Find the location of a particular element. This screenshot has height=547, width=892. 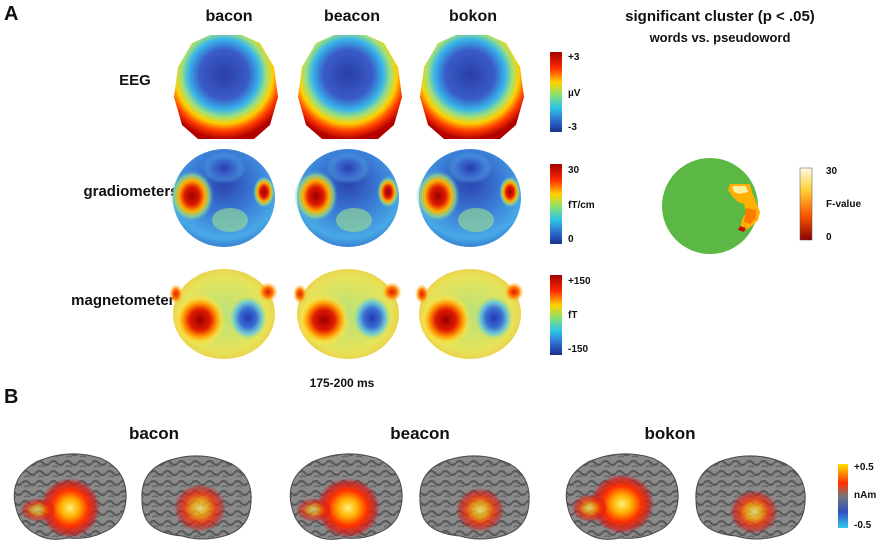

magnetometer-topomap-beacon is located at coordinates (347, 314).